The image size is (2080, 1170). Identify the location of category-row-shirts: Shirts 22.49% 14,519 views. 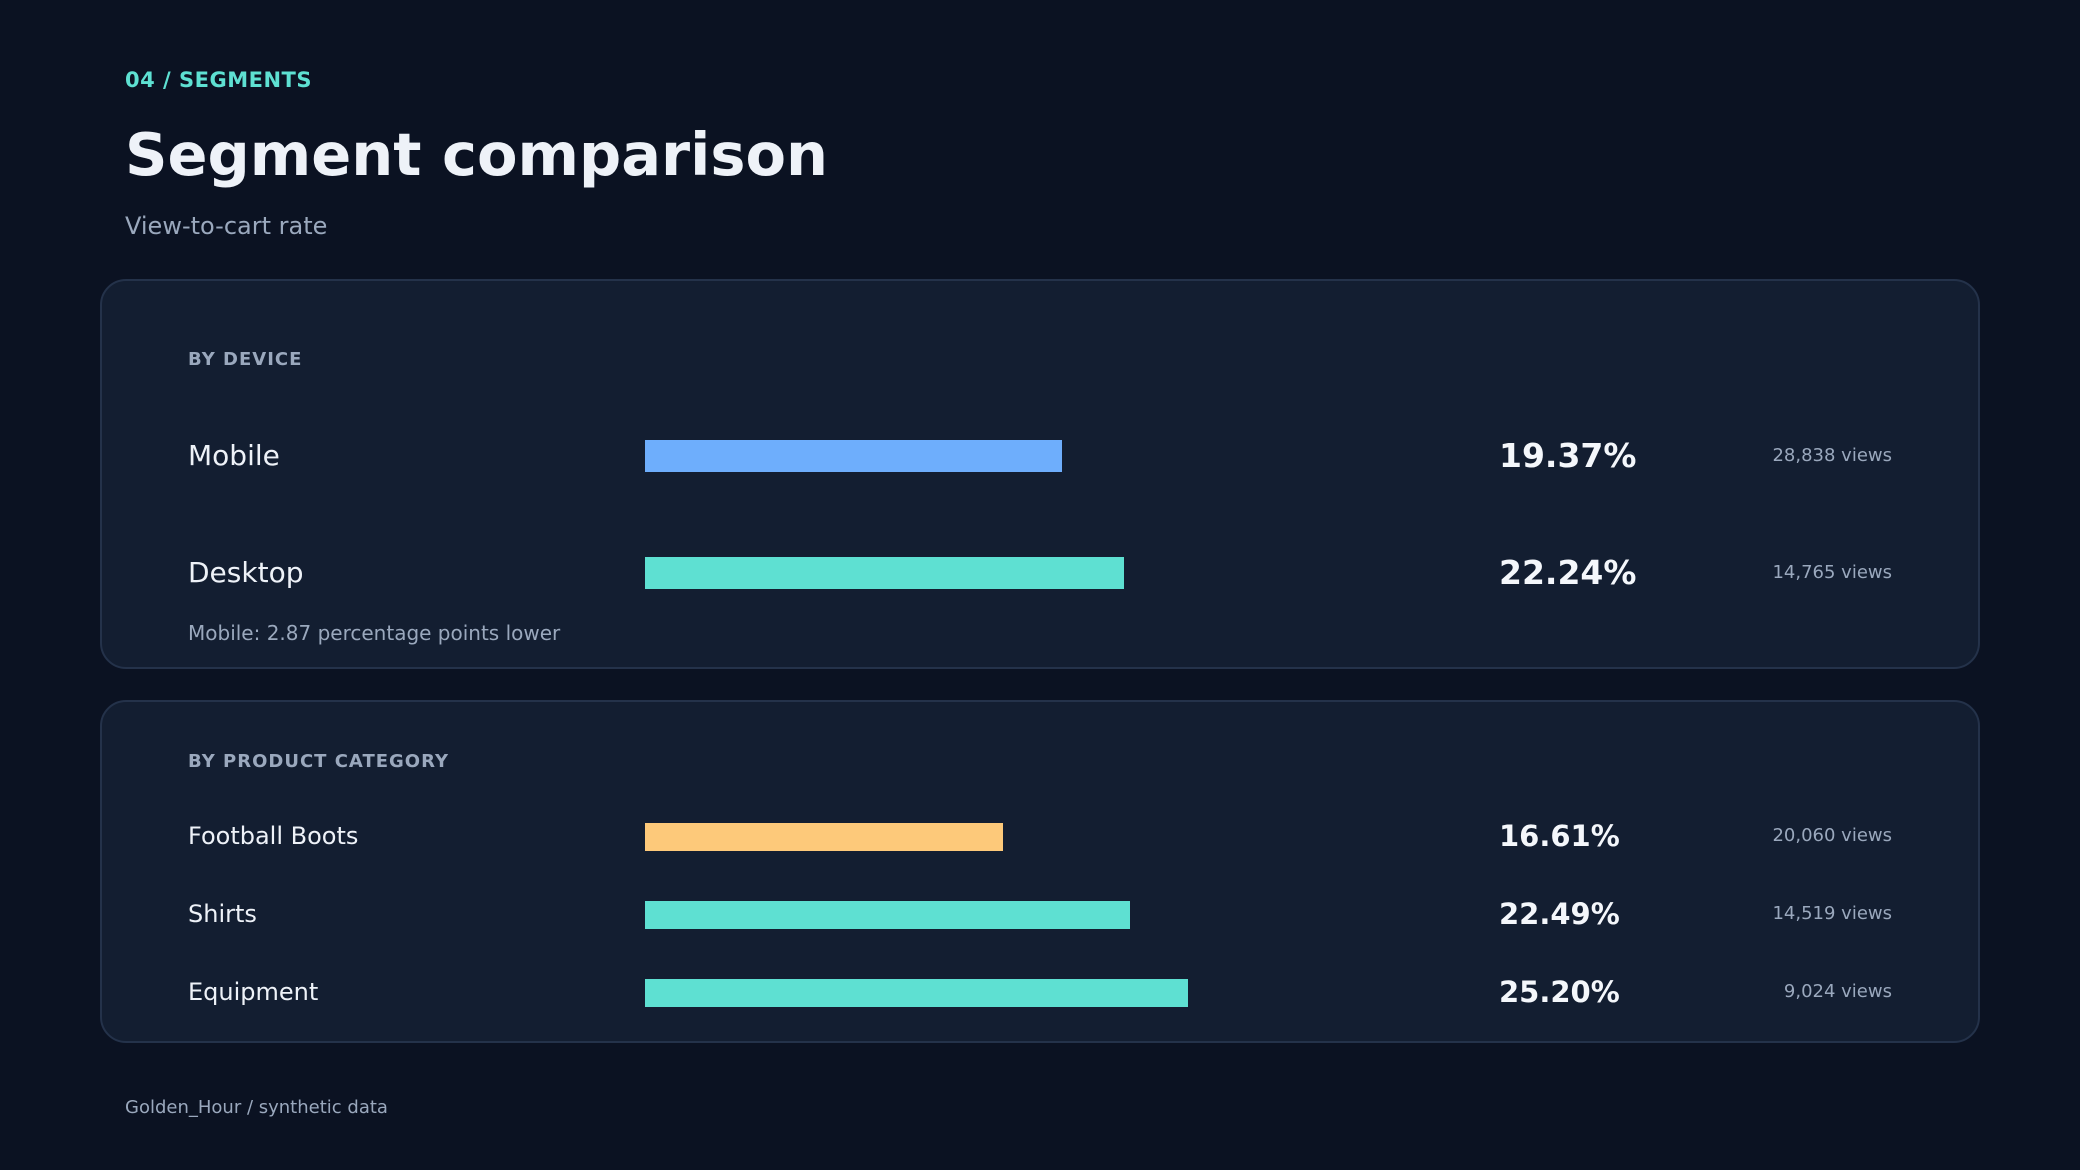
(1040, 914).